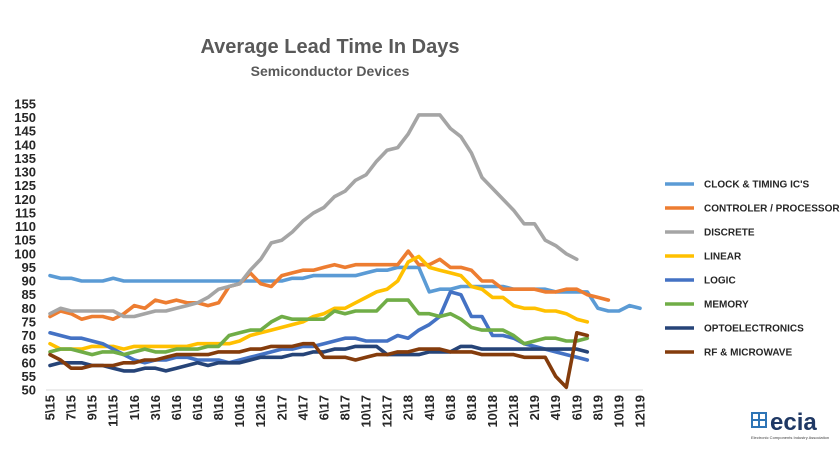  I want to click on y-tick-label: 120, so click(25, 199).